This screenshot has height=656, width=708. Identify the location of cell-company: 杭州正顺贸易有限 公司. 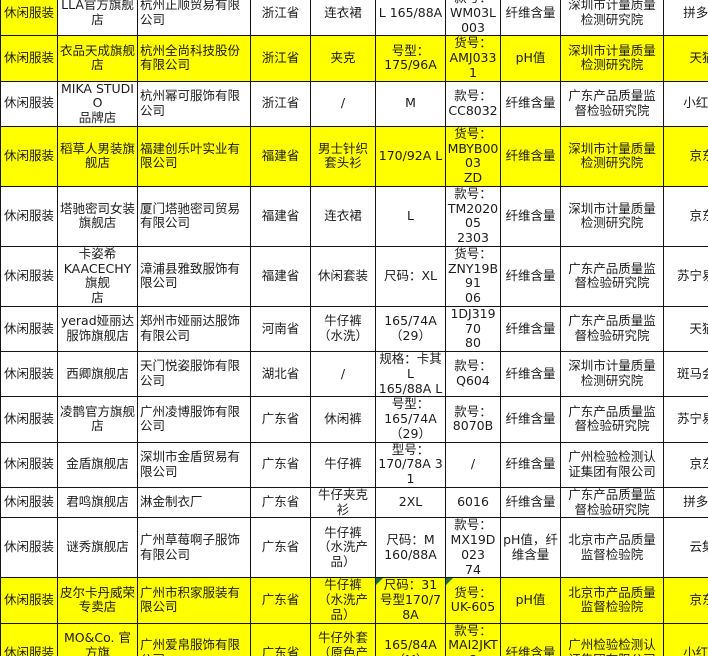
(194, 18).